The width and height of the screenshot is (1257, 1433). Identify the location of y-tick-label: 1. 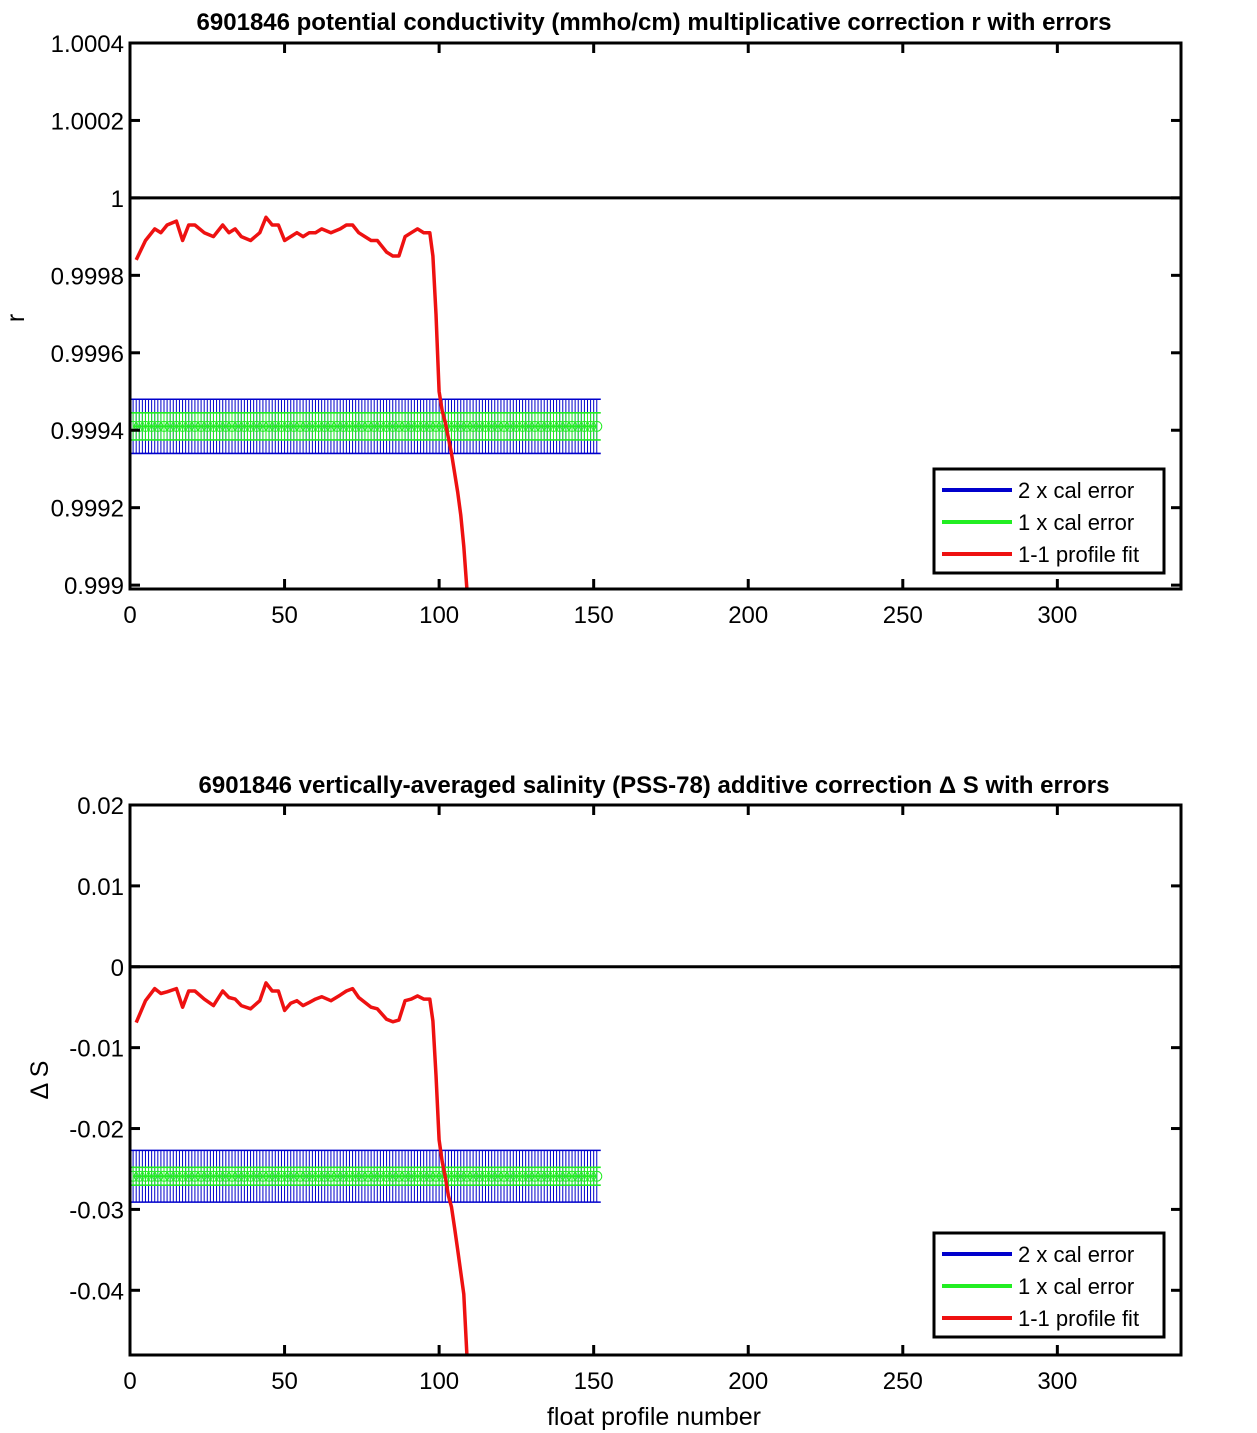
(117, 199).